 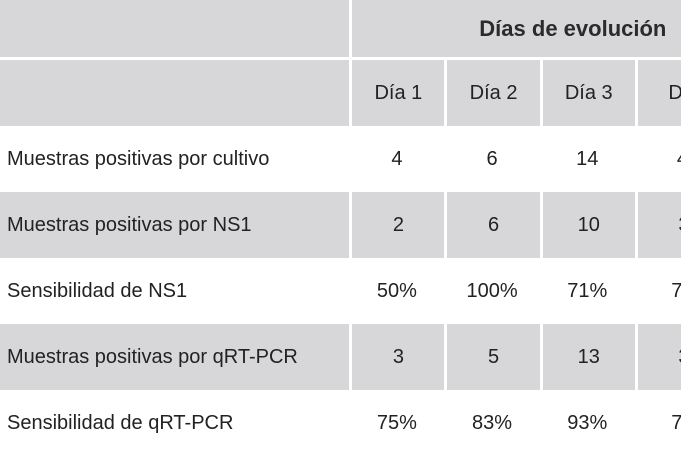 What do you see at coordinates (120, 422) in the screenshot?
I see `row-label: Sensibilidad de qRT-PCR` at bounding box center [120, 422].